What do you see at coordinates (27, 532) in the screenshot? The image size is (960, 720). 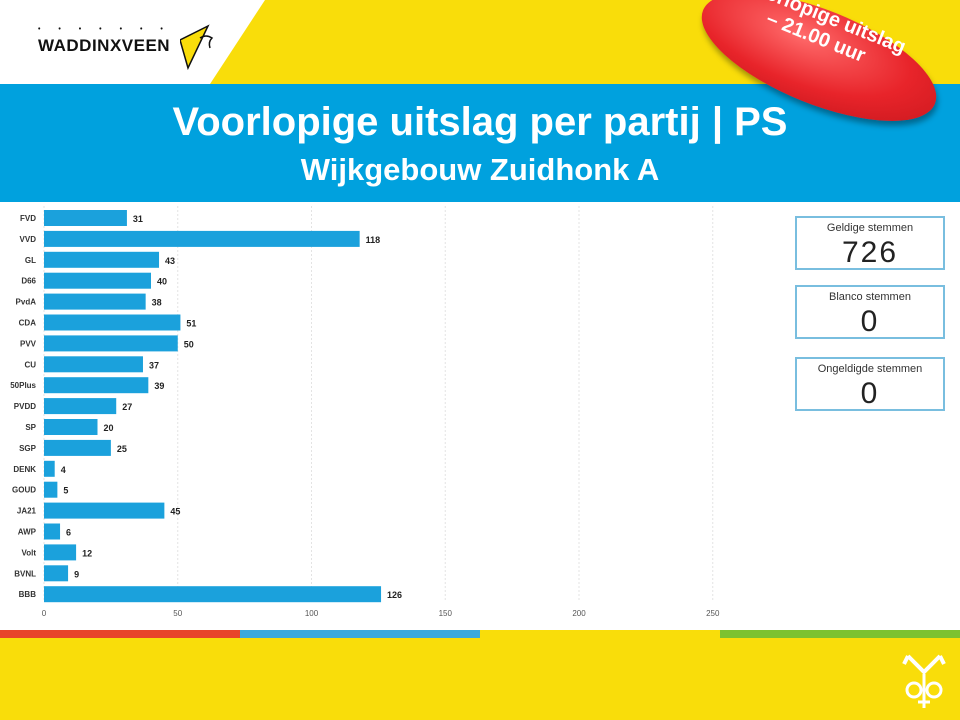 I see `category-label: AWP` at bounding box center [27, 532].